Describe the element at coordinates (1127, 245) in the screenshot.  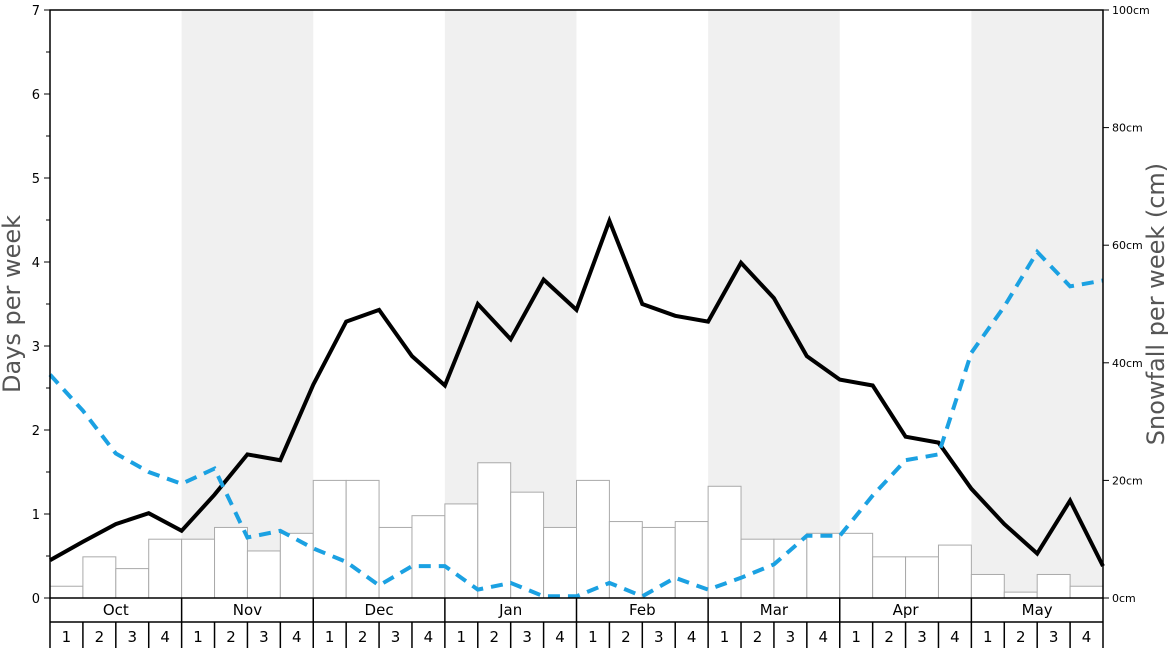
I see `right-tick-label: 60cm` at that location.